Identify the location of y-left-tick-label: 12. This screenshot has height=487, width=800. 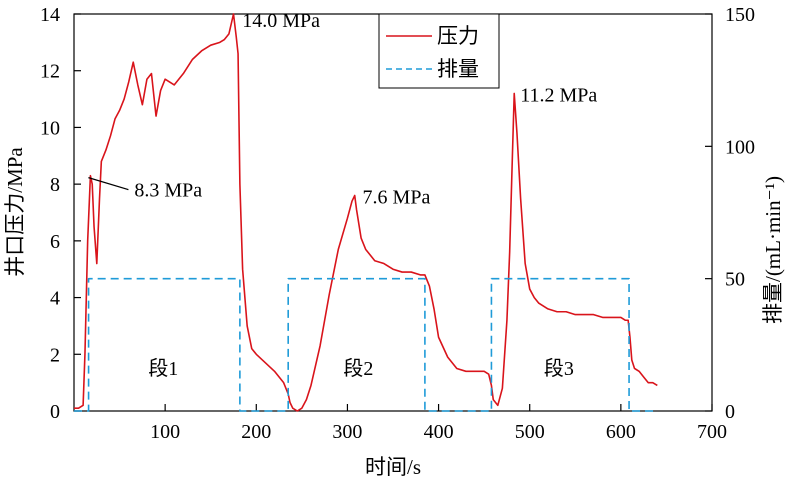
(50, 72).